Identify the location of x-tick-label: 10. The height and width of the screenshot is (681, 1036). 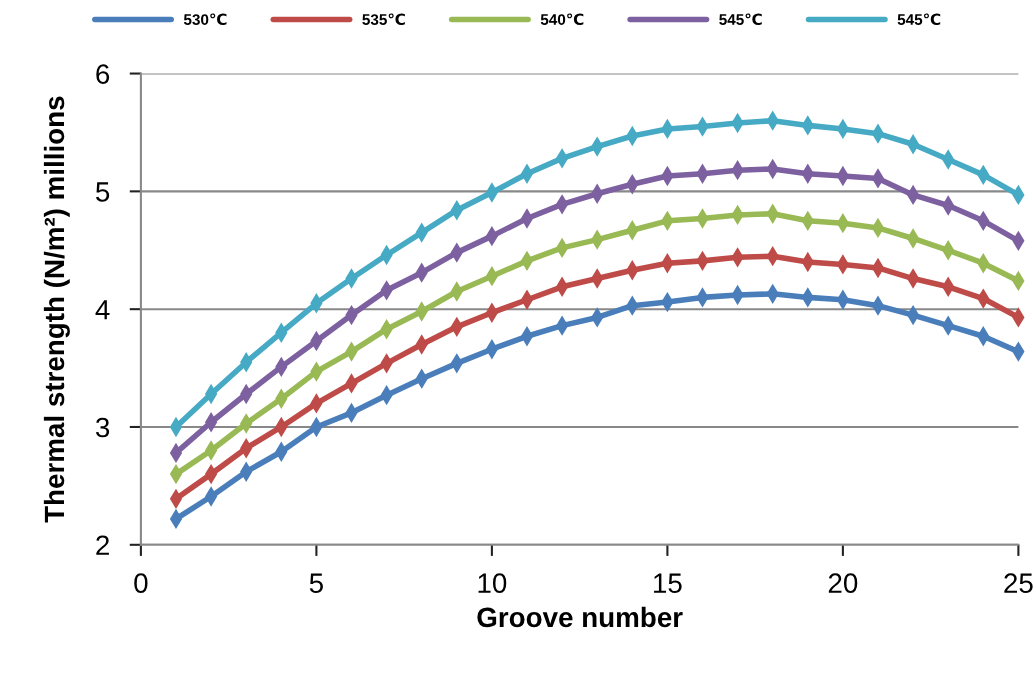
(492, 583).